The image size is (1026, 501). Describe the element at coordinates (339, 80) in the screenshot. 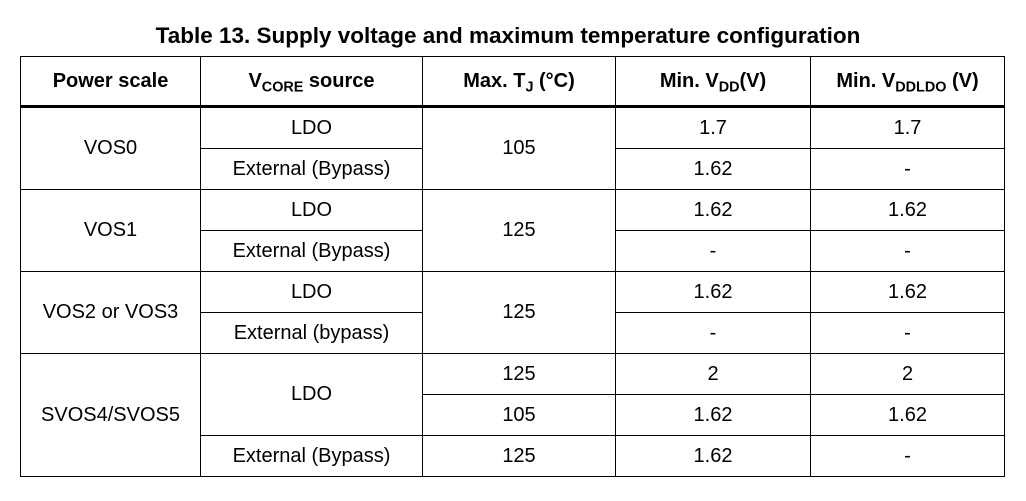

I see `header-vcore-suffix: source` at that location.